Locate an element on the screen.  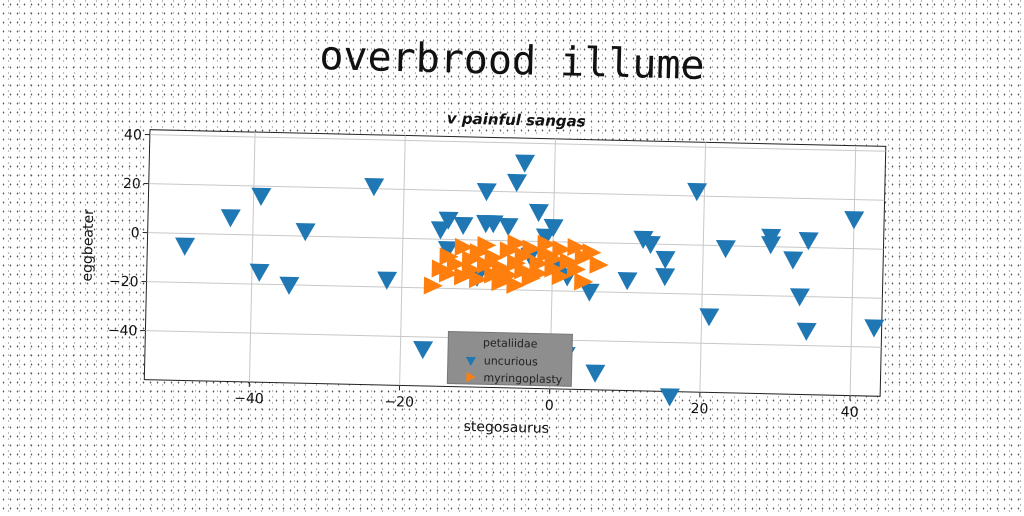
x-tick-label: 20 is located at coordinates (699, 409).